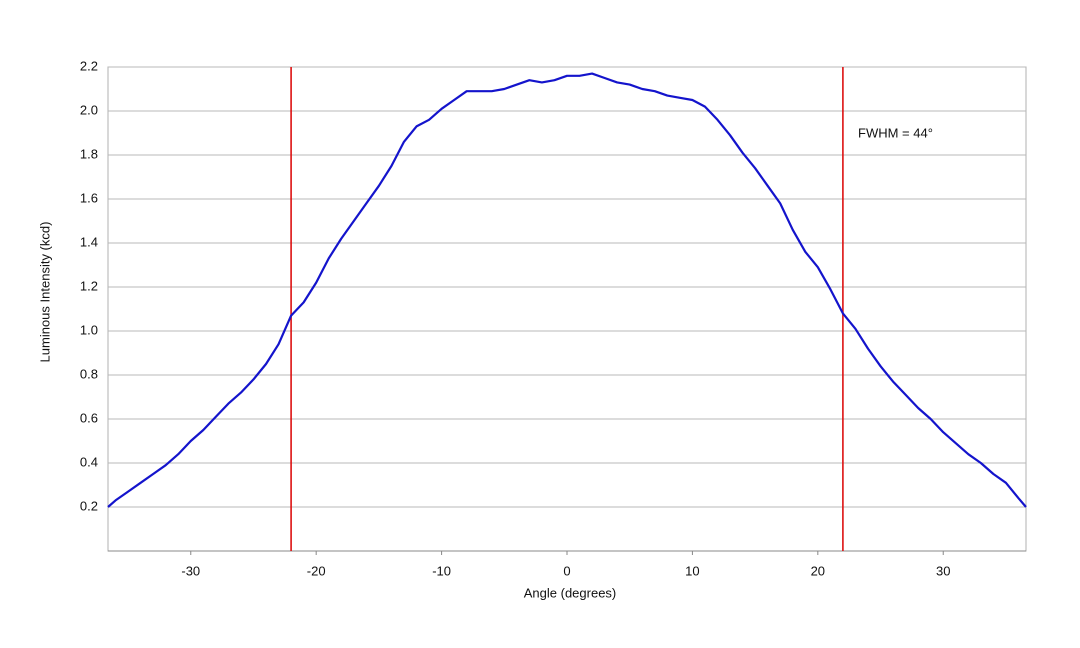  What do you see at coordinates (566, 570) in the screenshot?
I see `x-tick-label: 0` at bounding box center [566, 570].